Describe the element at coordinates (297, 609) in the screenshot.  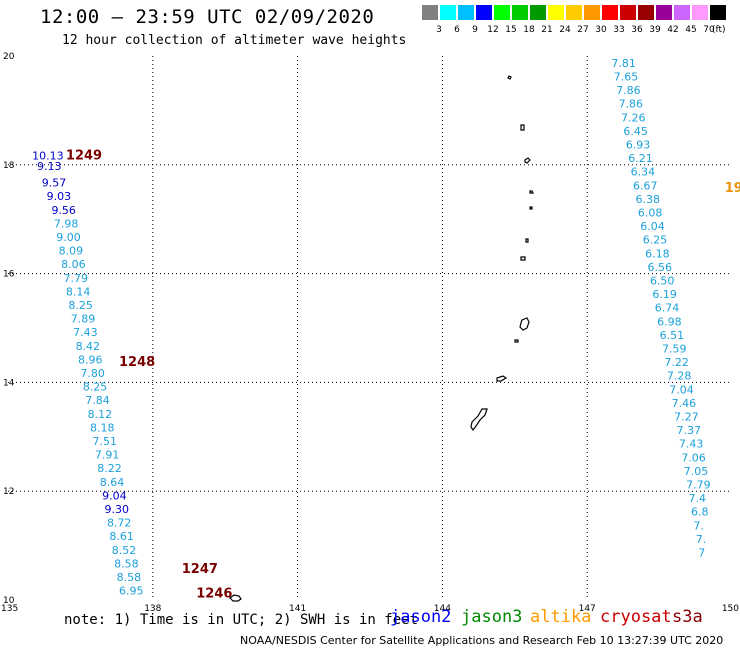
I see `x-axis-tick-label: 141` at that location.